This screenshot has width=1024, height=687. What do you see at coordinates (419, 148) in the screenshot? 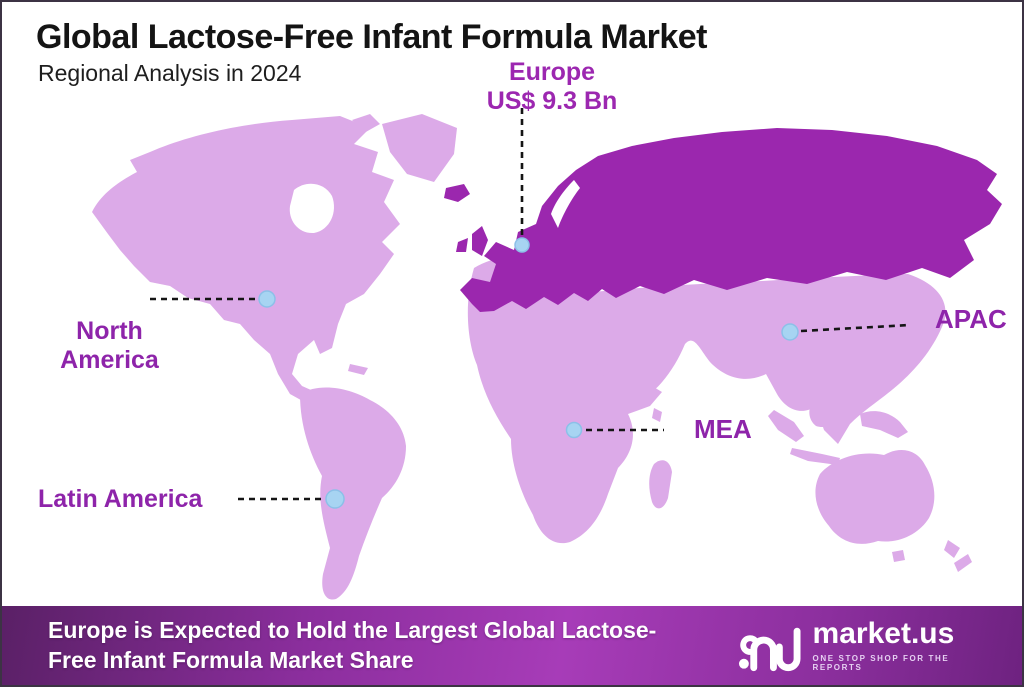
I see `island-greenland` at bounding box center [419, 148].